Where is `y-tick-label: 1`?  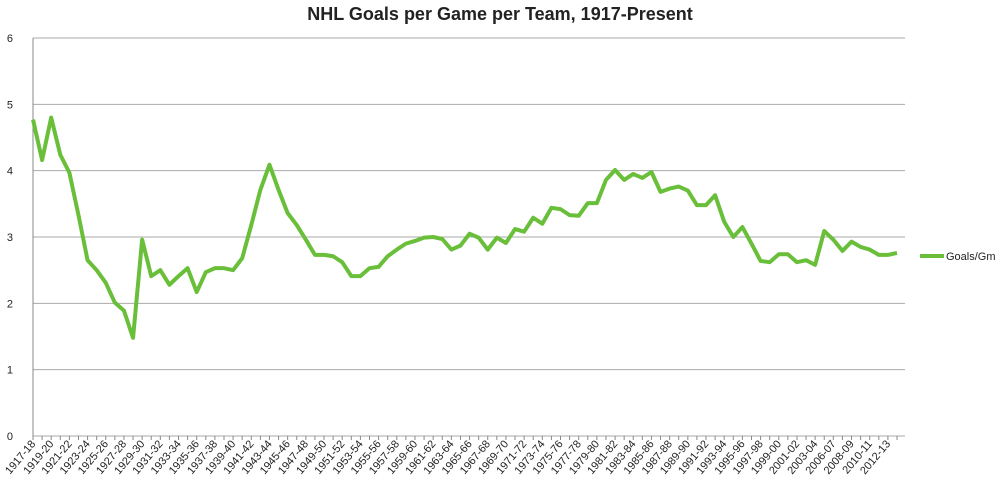
y-tick-label: 1 is located at coordinates (10, 371).